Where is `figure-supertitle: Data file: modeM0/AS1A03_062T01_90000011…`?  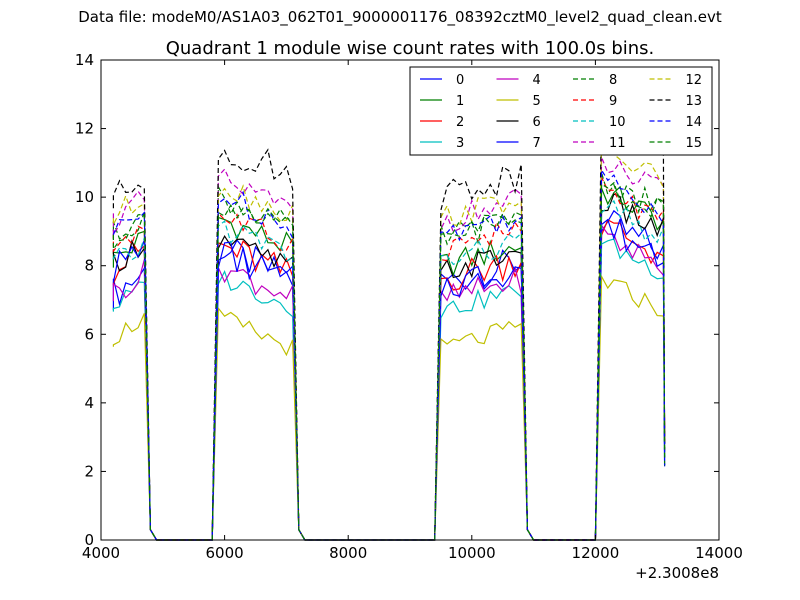
figure-supertitle: Data file: modeM0/AS1A03_062T01_90000011… is located at coordinates (400, 17).